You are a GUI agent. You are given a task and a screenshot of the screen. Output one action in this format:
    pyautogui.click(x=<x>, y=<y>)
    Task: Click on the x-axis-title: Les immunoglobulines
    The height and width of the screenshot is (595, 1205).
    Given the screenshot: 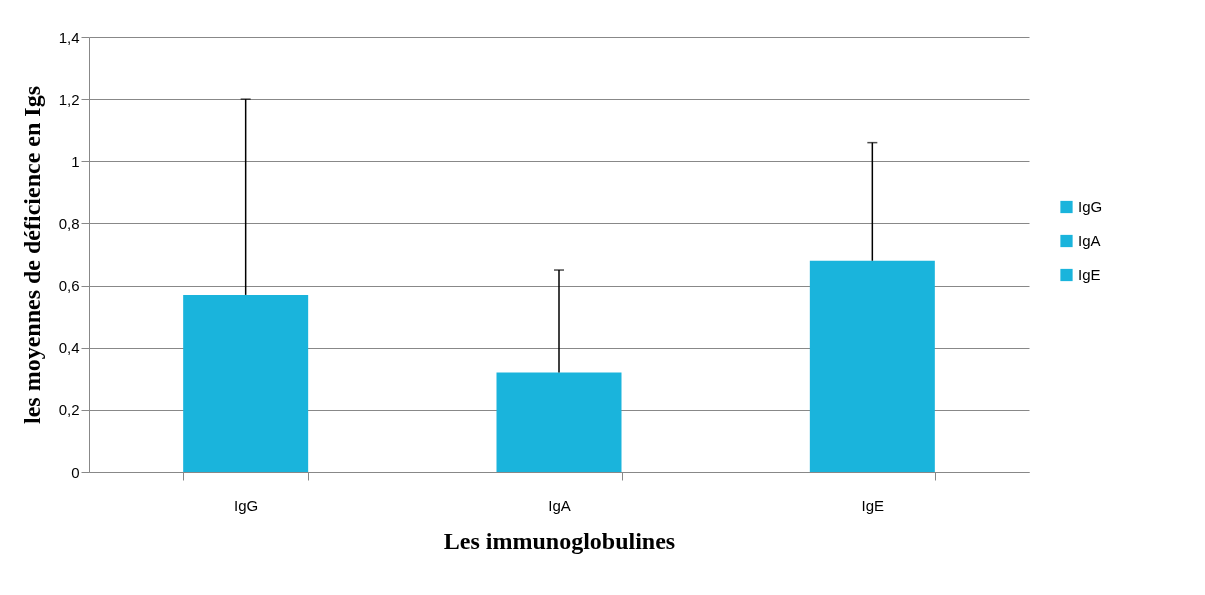 What is the action you would take?
    pyautogui.click(x=559, y=540)
    